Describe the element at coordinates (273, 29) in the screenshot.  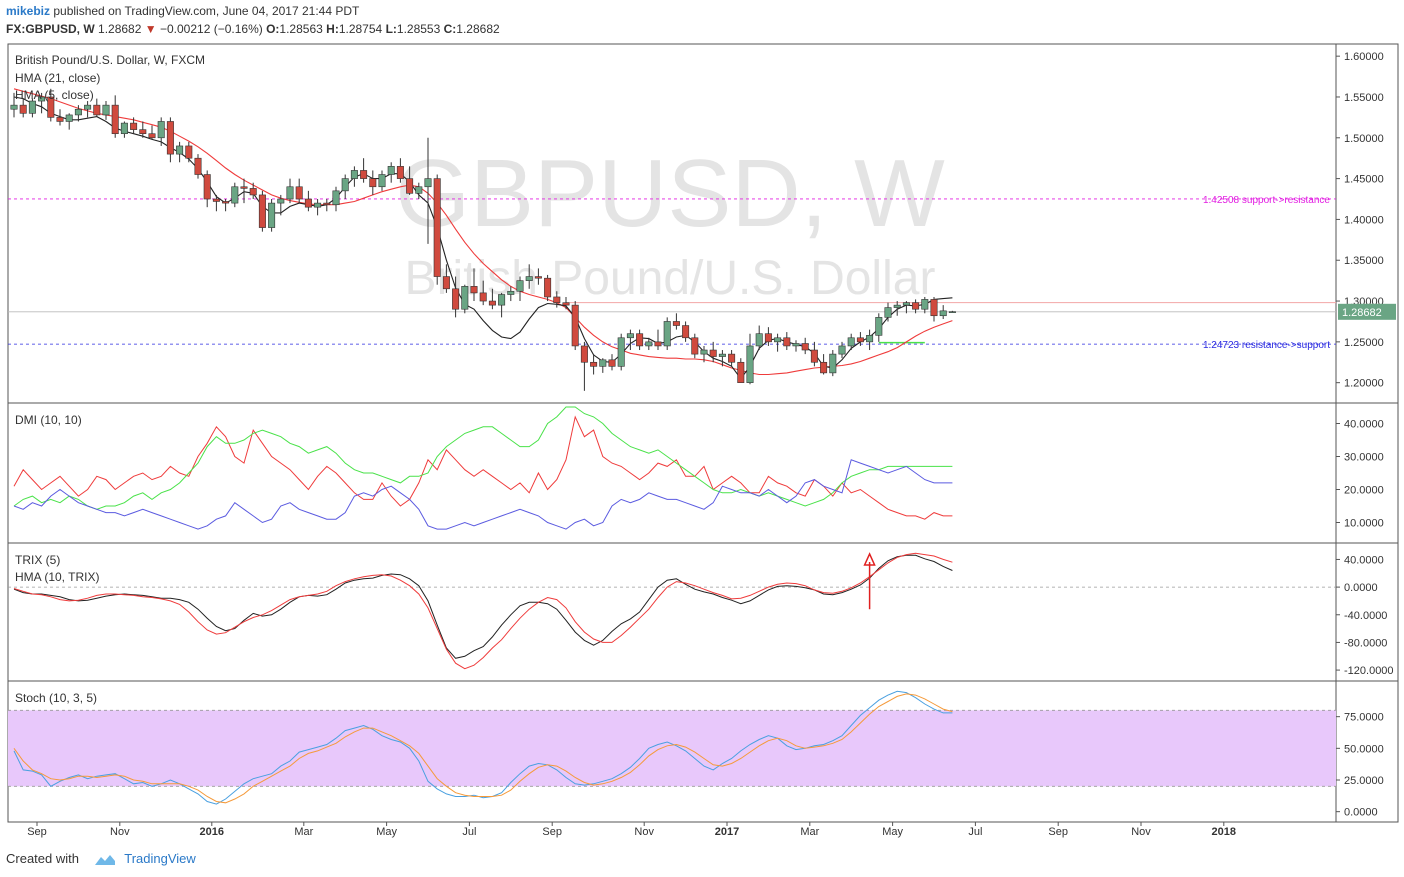
I see `open-label: O:` at that location.